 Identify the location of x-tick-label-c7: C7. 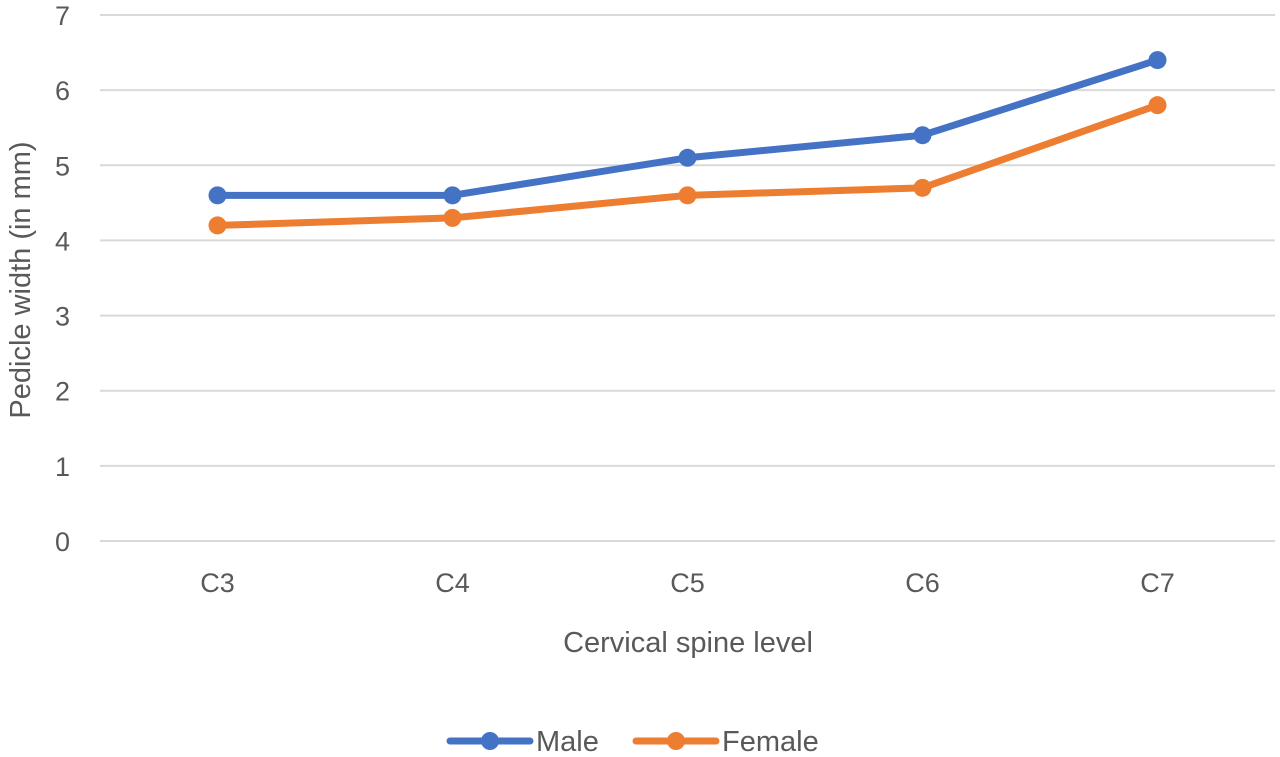
(1157, 583).